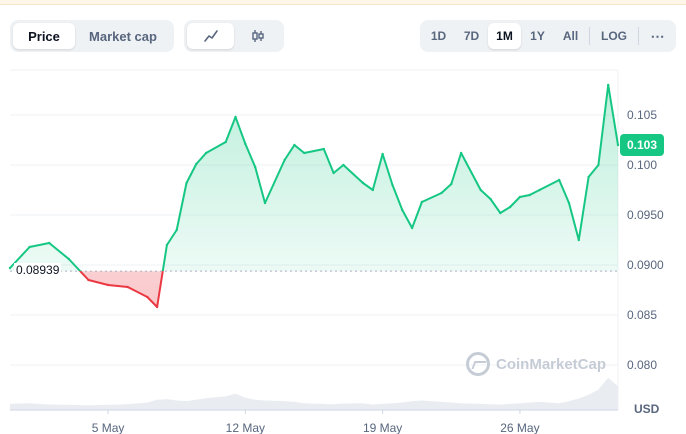 This screenshot has height=434, width=686. What do you see at coordinates (642, 365) in the screenshot?
I see `y-tick-label: 0.080` at bounding box center [642, 365].